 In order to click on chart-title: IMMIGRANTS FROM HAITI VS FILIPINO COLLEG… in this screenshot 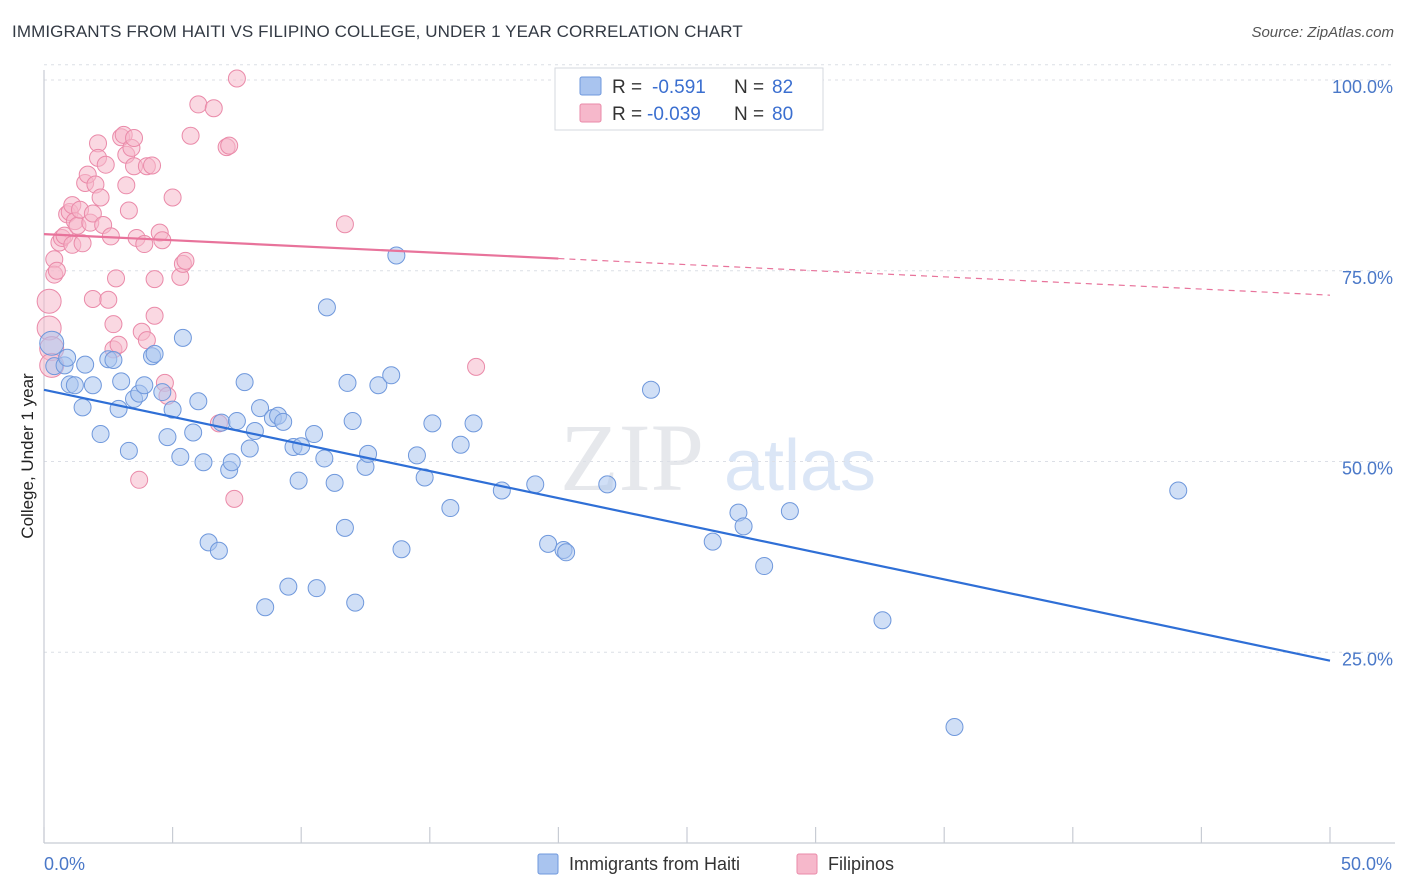, I will do `click(377, 31)`.